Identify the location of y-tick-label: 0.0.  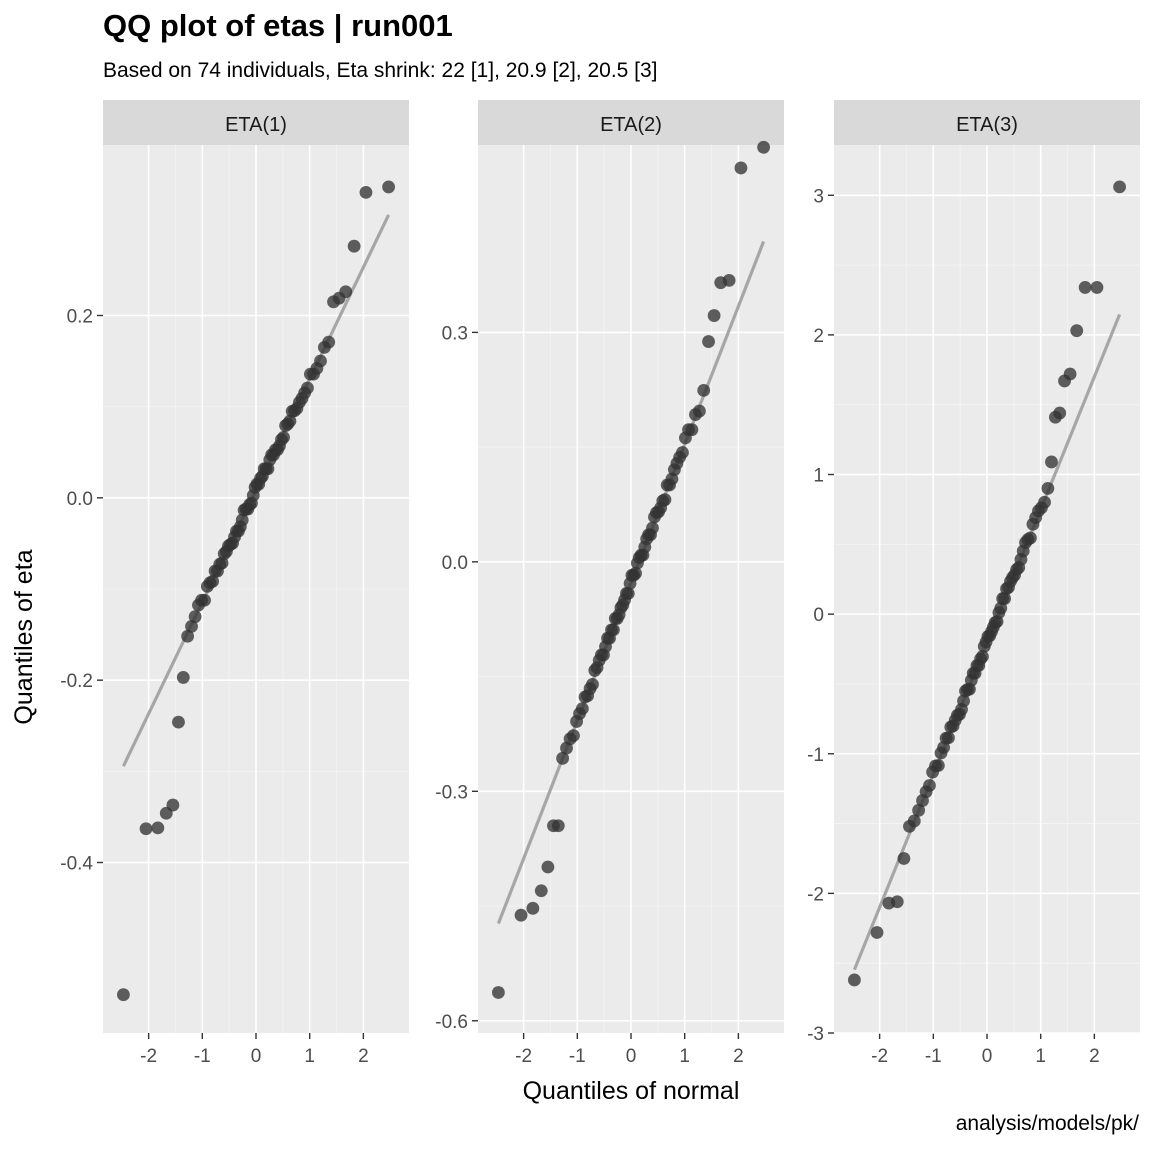
(80, 499).